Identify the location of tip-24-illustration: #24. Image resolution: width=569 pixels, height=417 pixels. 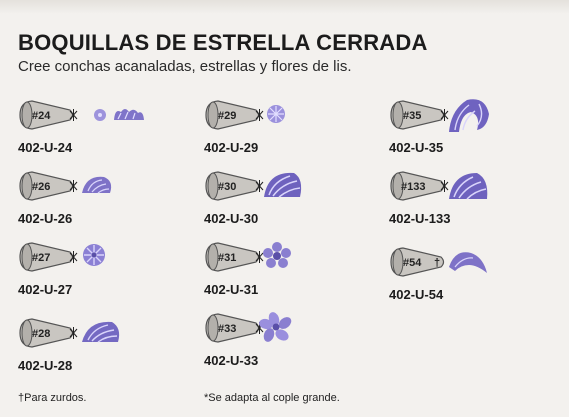
(81, 115).